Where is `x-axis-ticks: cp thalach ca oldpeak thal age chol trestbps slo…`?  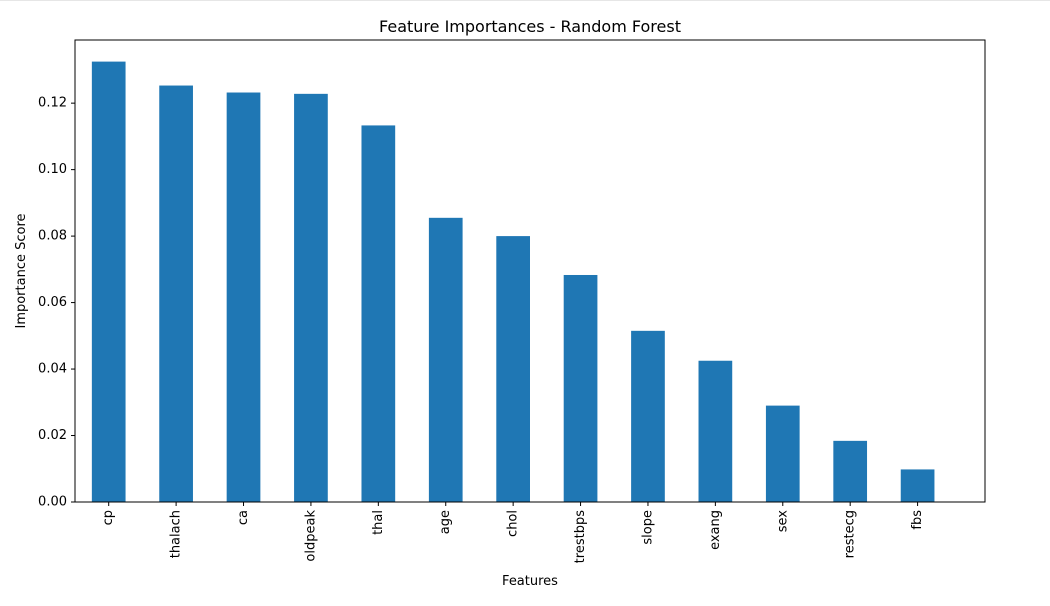 x-axis-ticks: cp thalach ca oldpeak thal age chol trestbps slo… is located at coordinates (513, 532).